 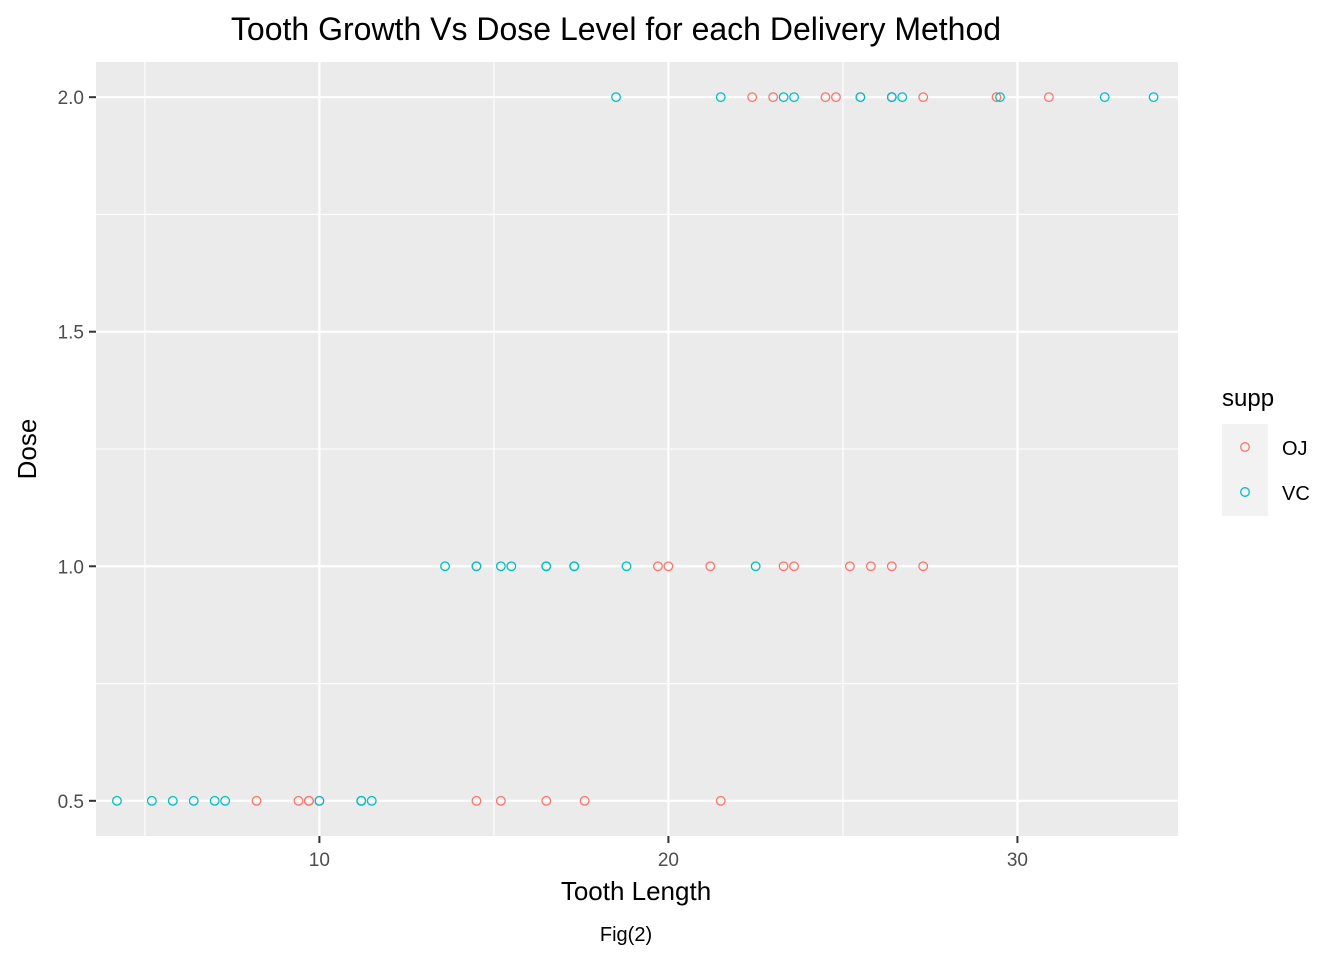 What do you see at coordinates (1245, 470) in the screenshot?
I see `legend-key-background` at bounding box center [1245, 470].